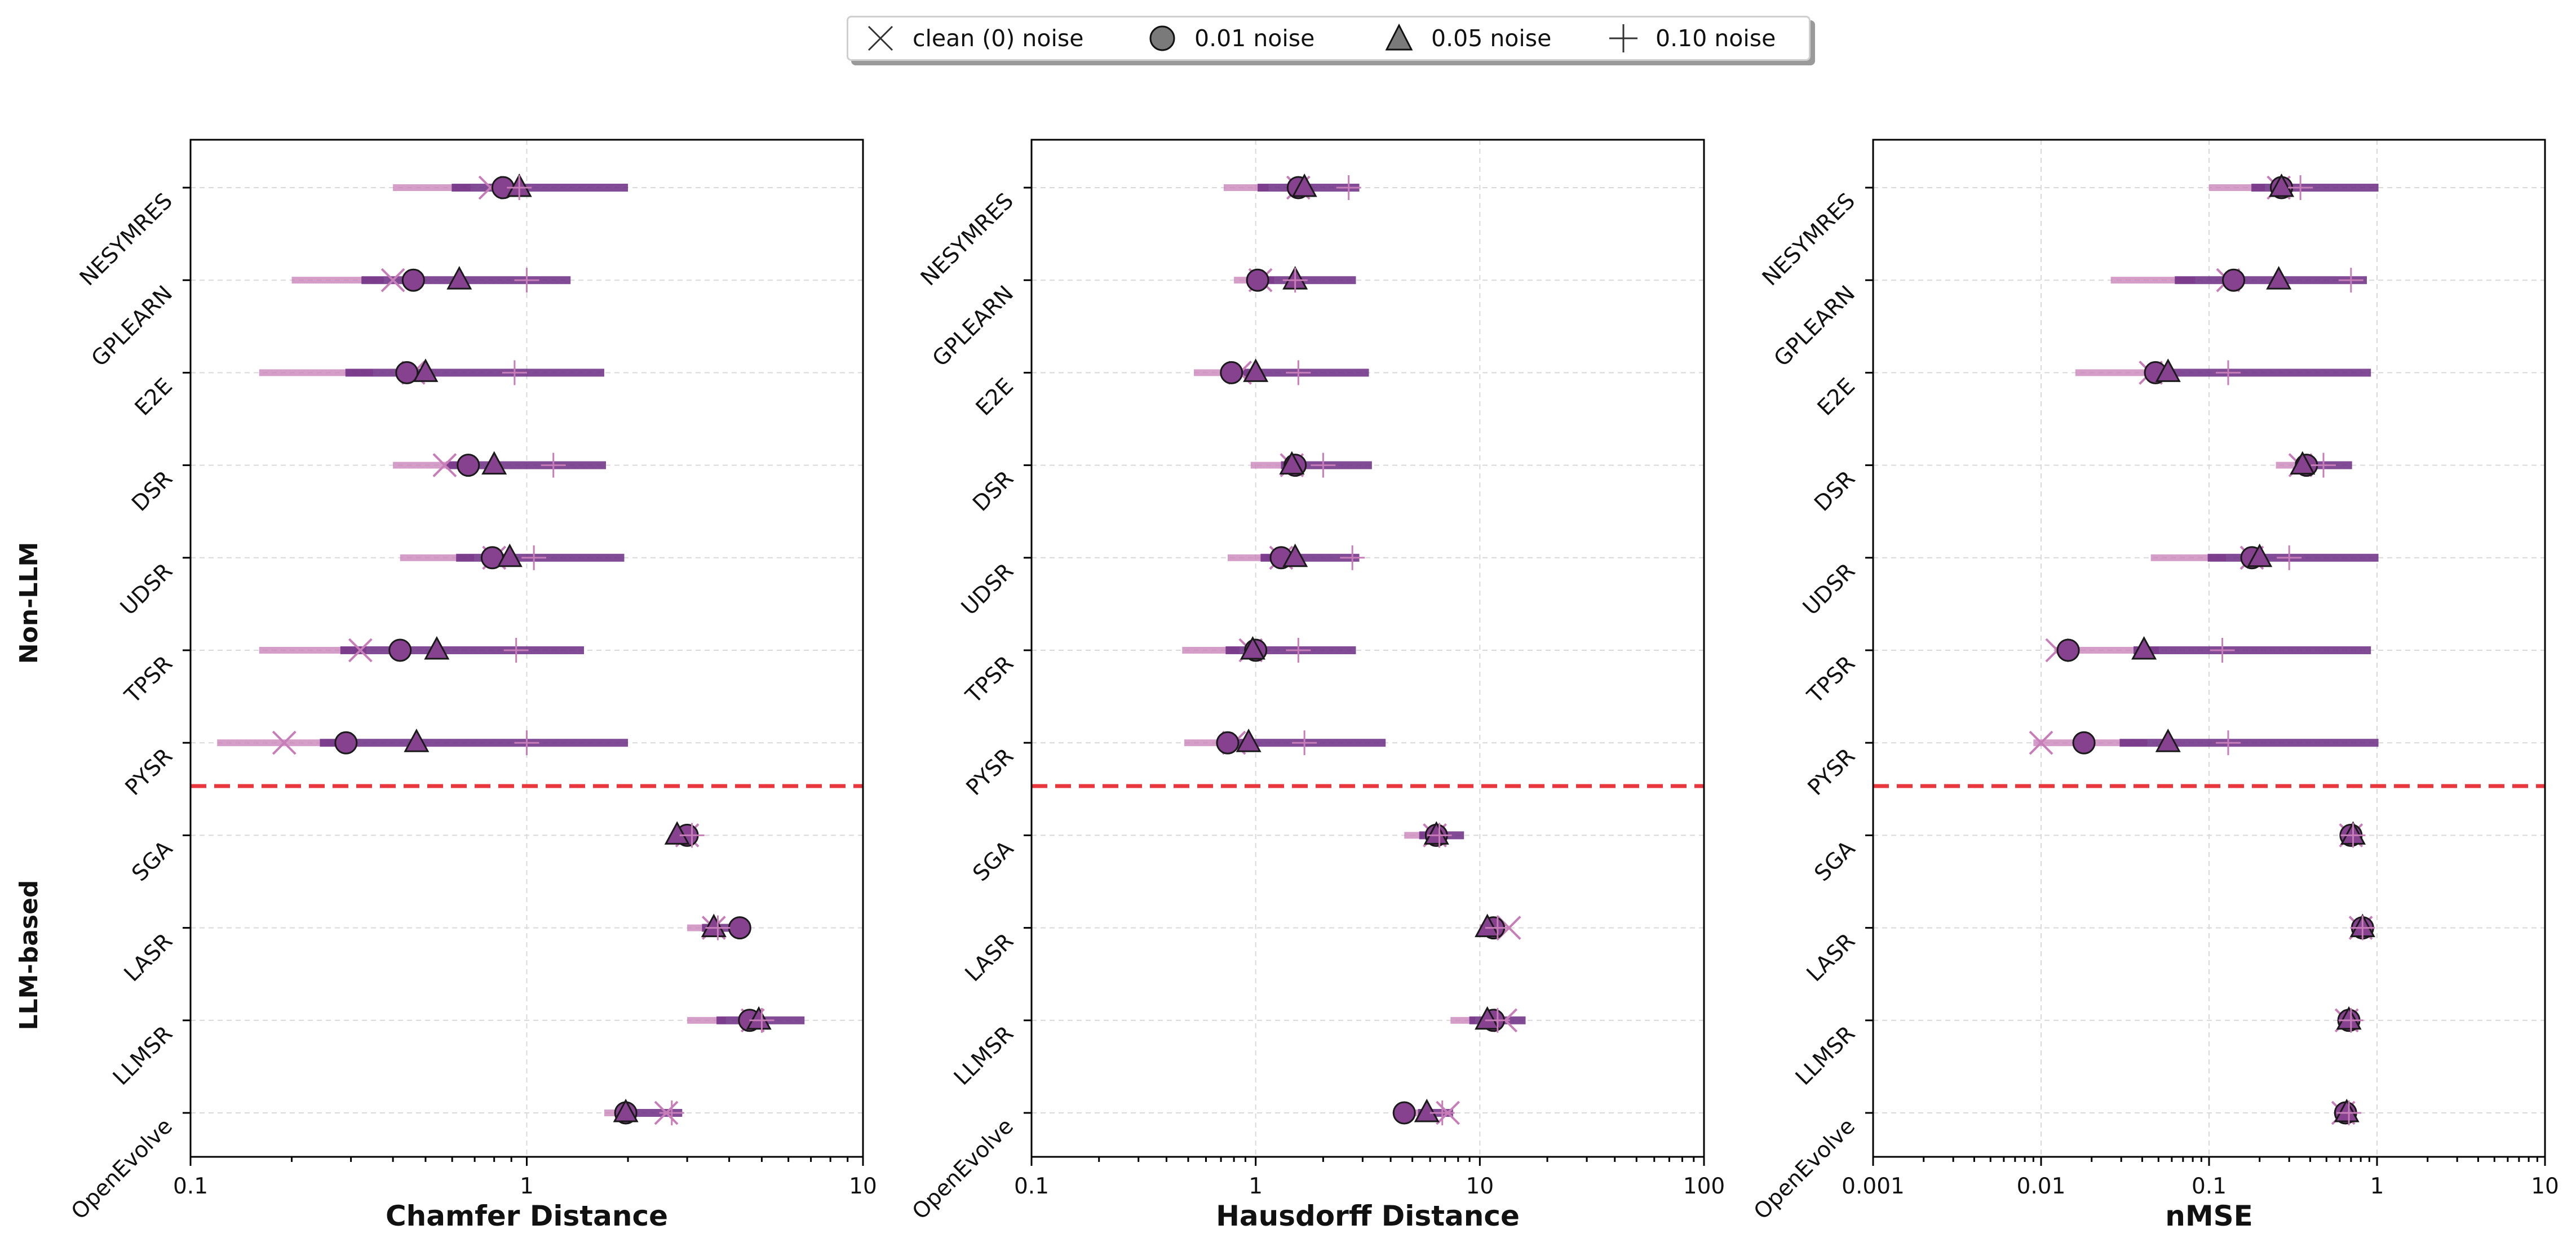 Image resolution: width=2576 pixels, height=1247 pixels. I want to click on x-tick-label: 100, so click(1704, 1186).